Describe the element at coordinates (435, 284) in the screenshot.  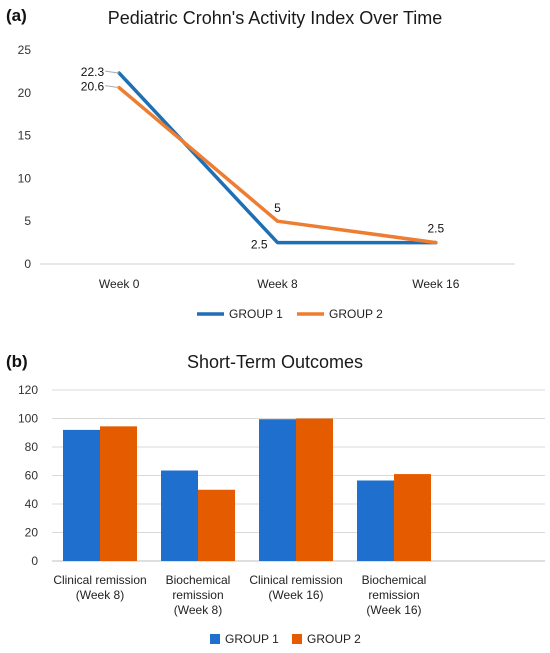
I see `x-tick-label: Week 16` at that location.